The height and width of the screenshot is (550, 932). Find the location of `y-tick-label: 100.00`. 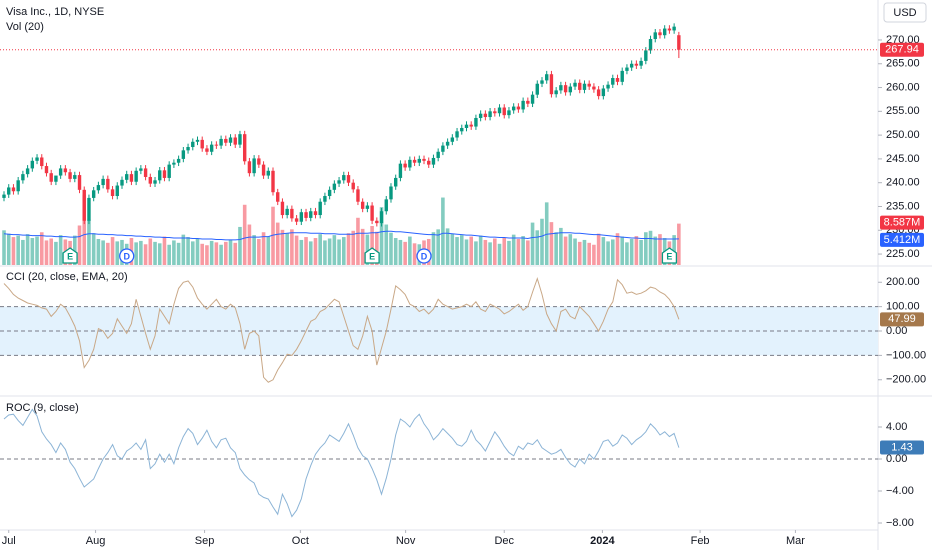

y-tick-label: 100.00 is located at coordinates (903, 307).